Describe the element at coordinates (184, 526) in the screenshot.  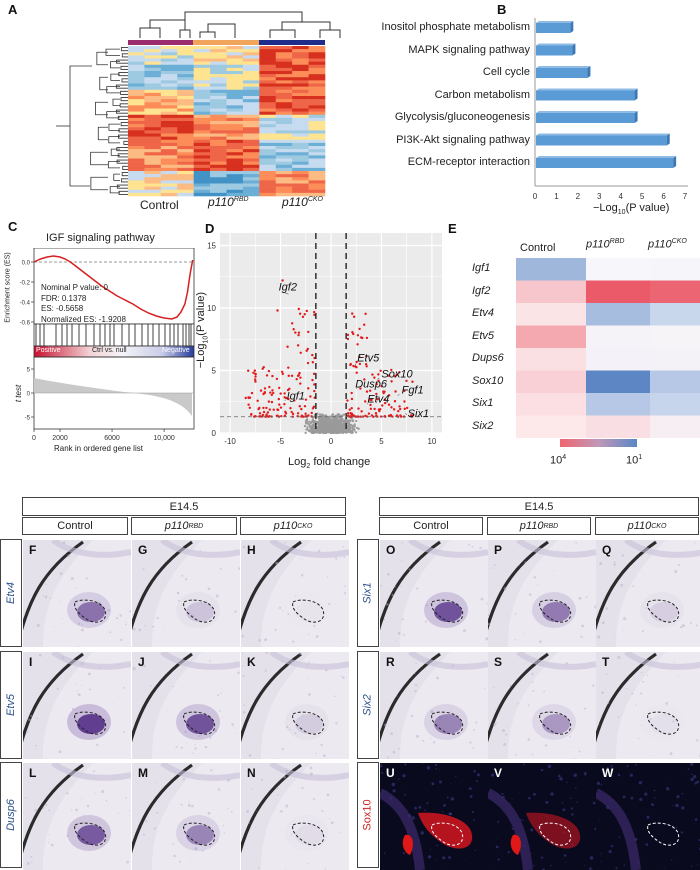
I see `left-col-rbd: p110 RBD` at that location.